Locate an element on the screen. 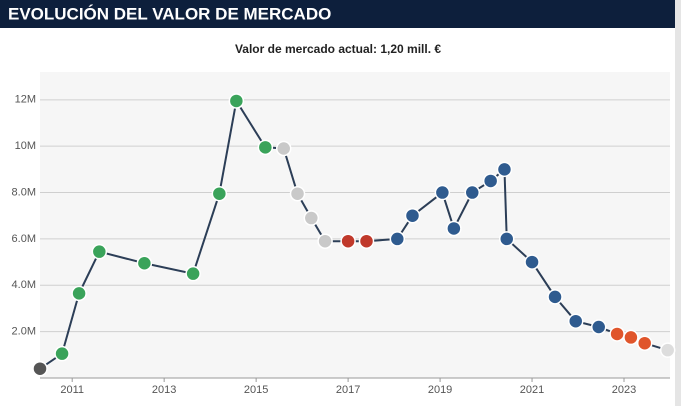 The image size is (681, 411). y-tick-label: 2.0M is located at coordinates (24, 332).